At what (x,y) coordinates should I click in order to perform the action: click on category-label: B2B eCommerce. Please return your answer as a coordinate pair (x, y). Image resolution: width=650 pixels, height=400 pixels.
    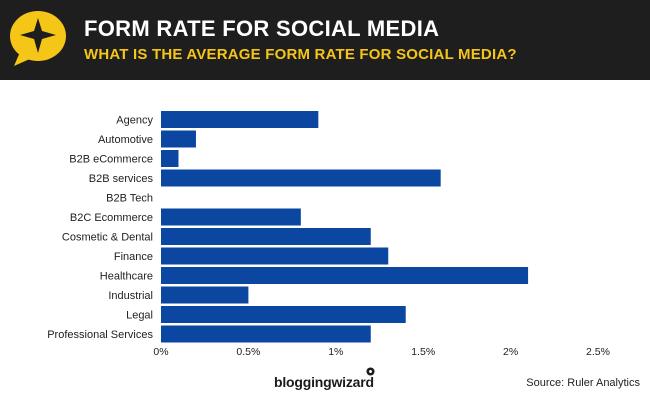
    Looking at the image, I should click on (111, 160).